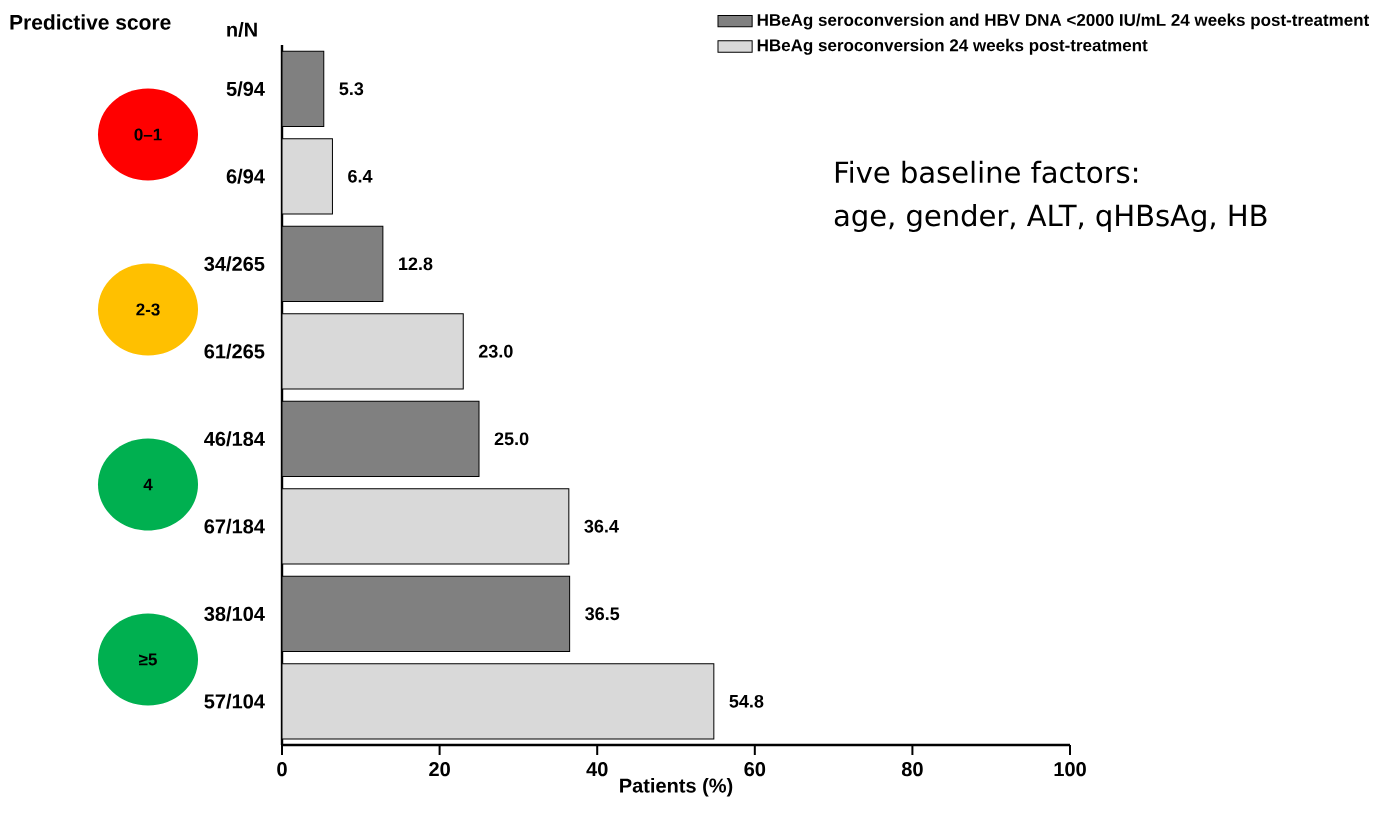 The image size is (1396, 816). I want to click on annotation: Five baseline factors:, so click(986, 172).